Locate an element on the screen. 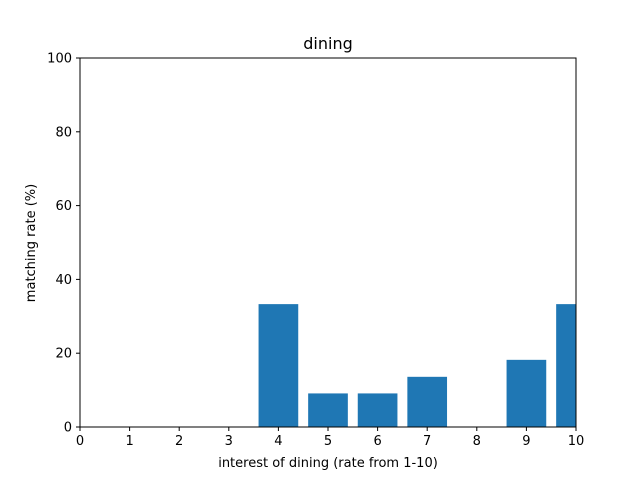 The height and width of the screenshot is (484, 640). x-axis-label: interest of dining (rate from 1-10) is located at coordinates (328, 463).